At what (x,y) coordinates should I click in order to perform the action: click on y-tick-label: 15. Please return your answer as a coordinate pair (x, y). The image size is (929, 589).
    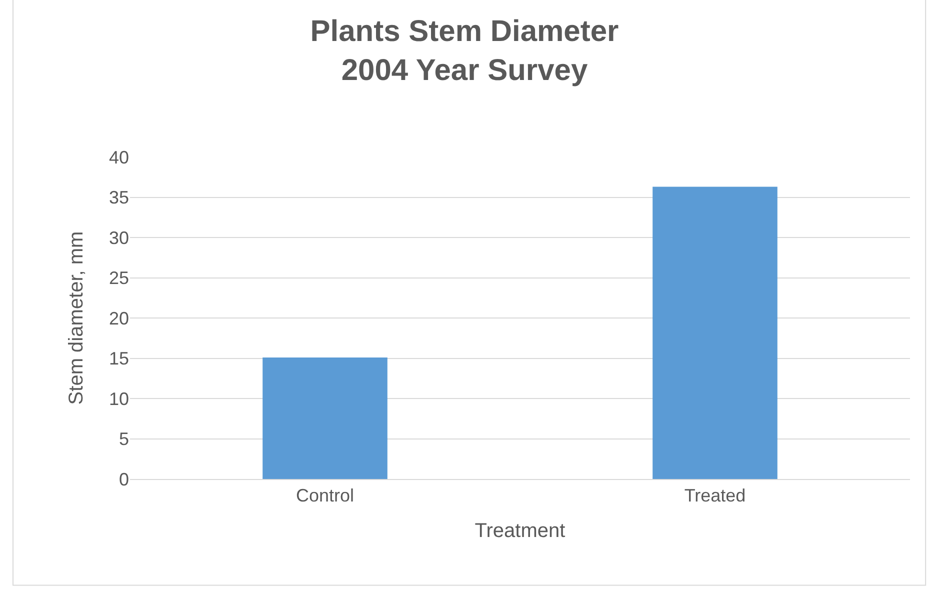
    Looking at the image, I should click on (118, 358).